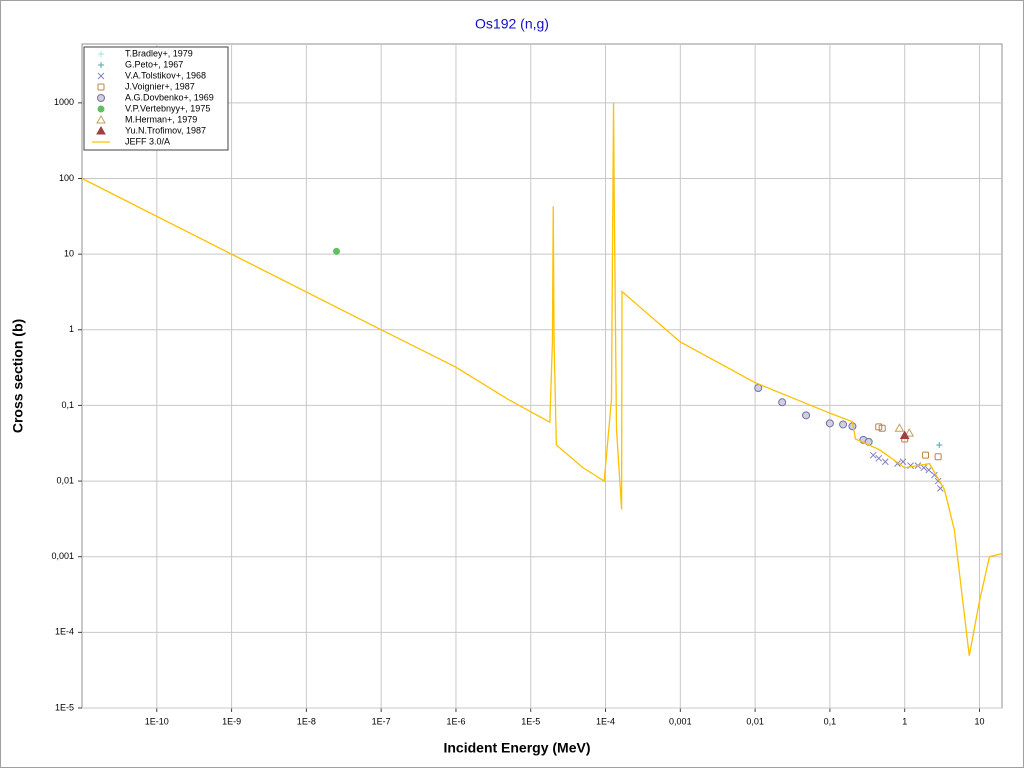  I want to click on x-tick-label: 1E-5, so click(530, 721).